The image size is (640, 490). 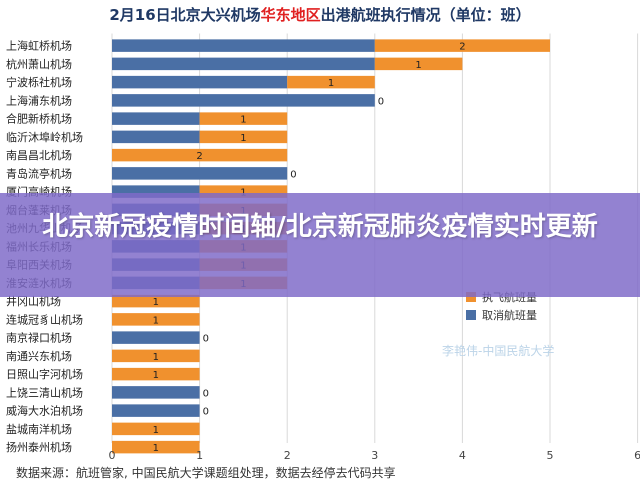 What do you see at coordinates (199, 455) in the screenshot?
I see `x-tick-label: 1` at bounding box center [199, 455].